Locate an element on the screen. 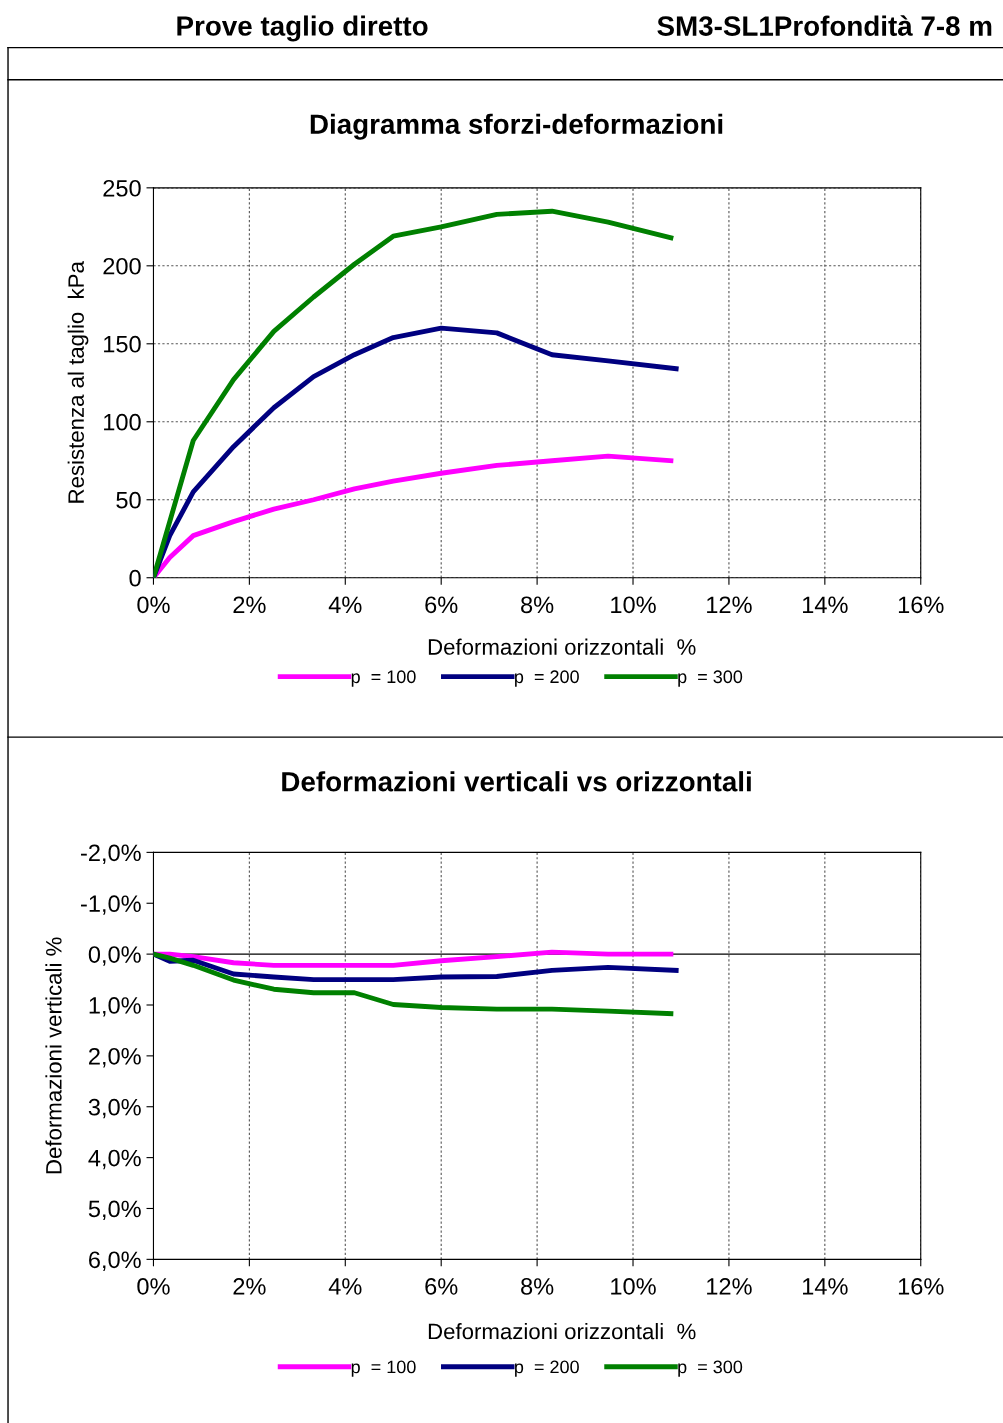 Image resolution: width=1003 pixels, height=1423 pixels. text: Prove taglio diretto is located at coordinates (302, 28).